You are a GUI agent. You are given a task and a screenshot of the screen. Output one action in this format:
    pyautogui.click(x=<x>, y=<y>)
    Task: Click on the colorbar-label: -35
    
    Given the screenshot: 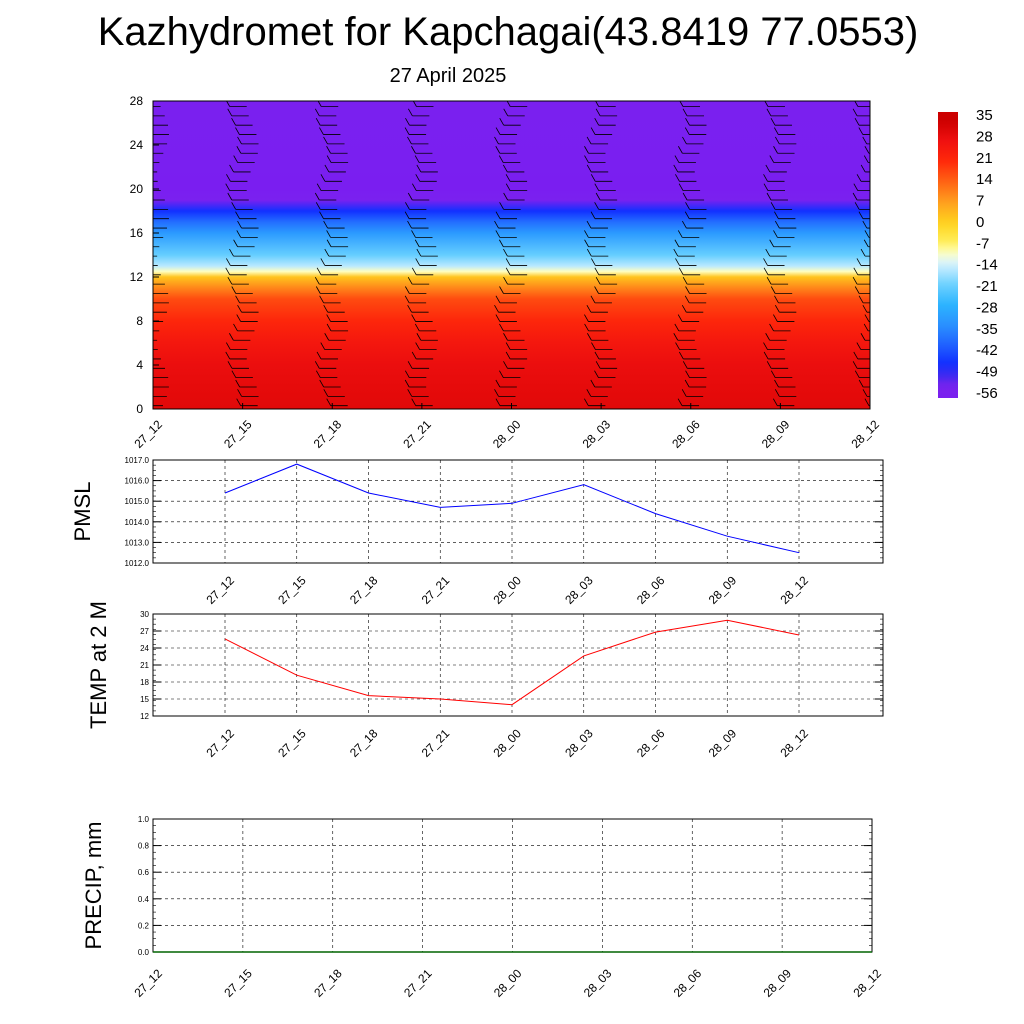 What is the action you would take?
    pyautogui.click(x=987, y=329)
    